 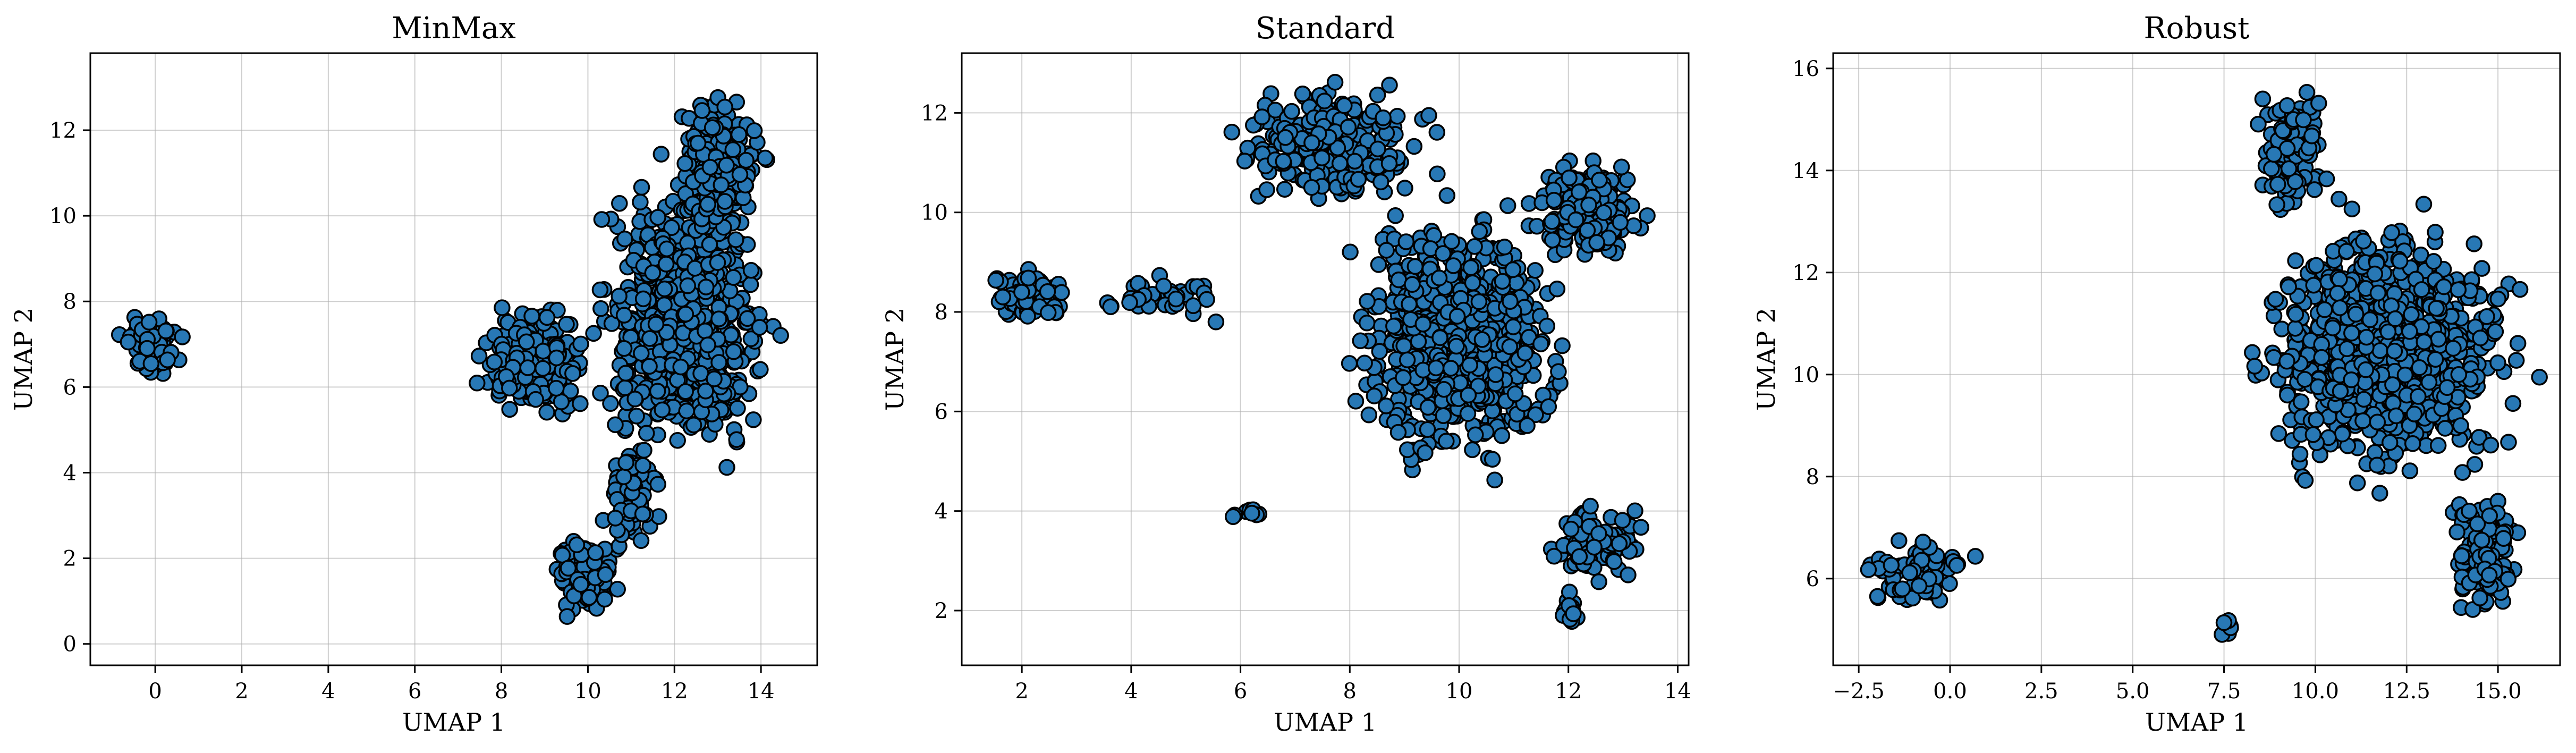 What do you see at coordinates (942, 512) in the screenshot?
I see `y-tick-label: 4` at bounding box center [942, 512].